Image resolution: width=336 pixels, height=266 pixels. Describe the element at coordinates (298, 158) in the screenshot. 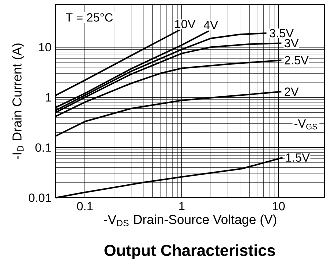

I see `series-label: 1.5V` at that location.